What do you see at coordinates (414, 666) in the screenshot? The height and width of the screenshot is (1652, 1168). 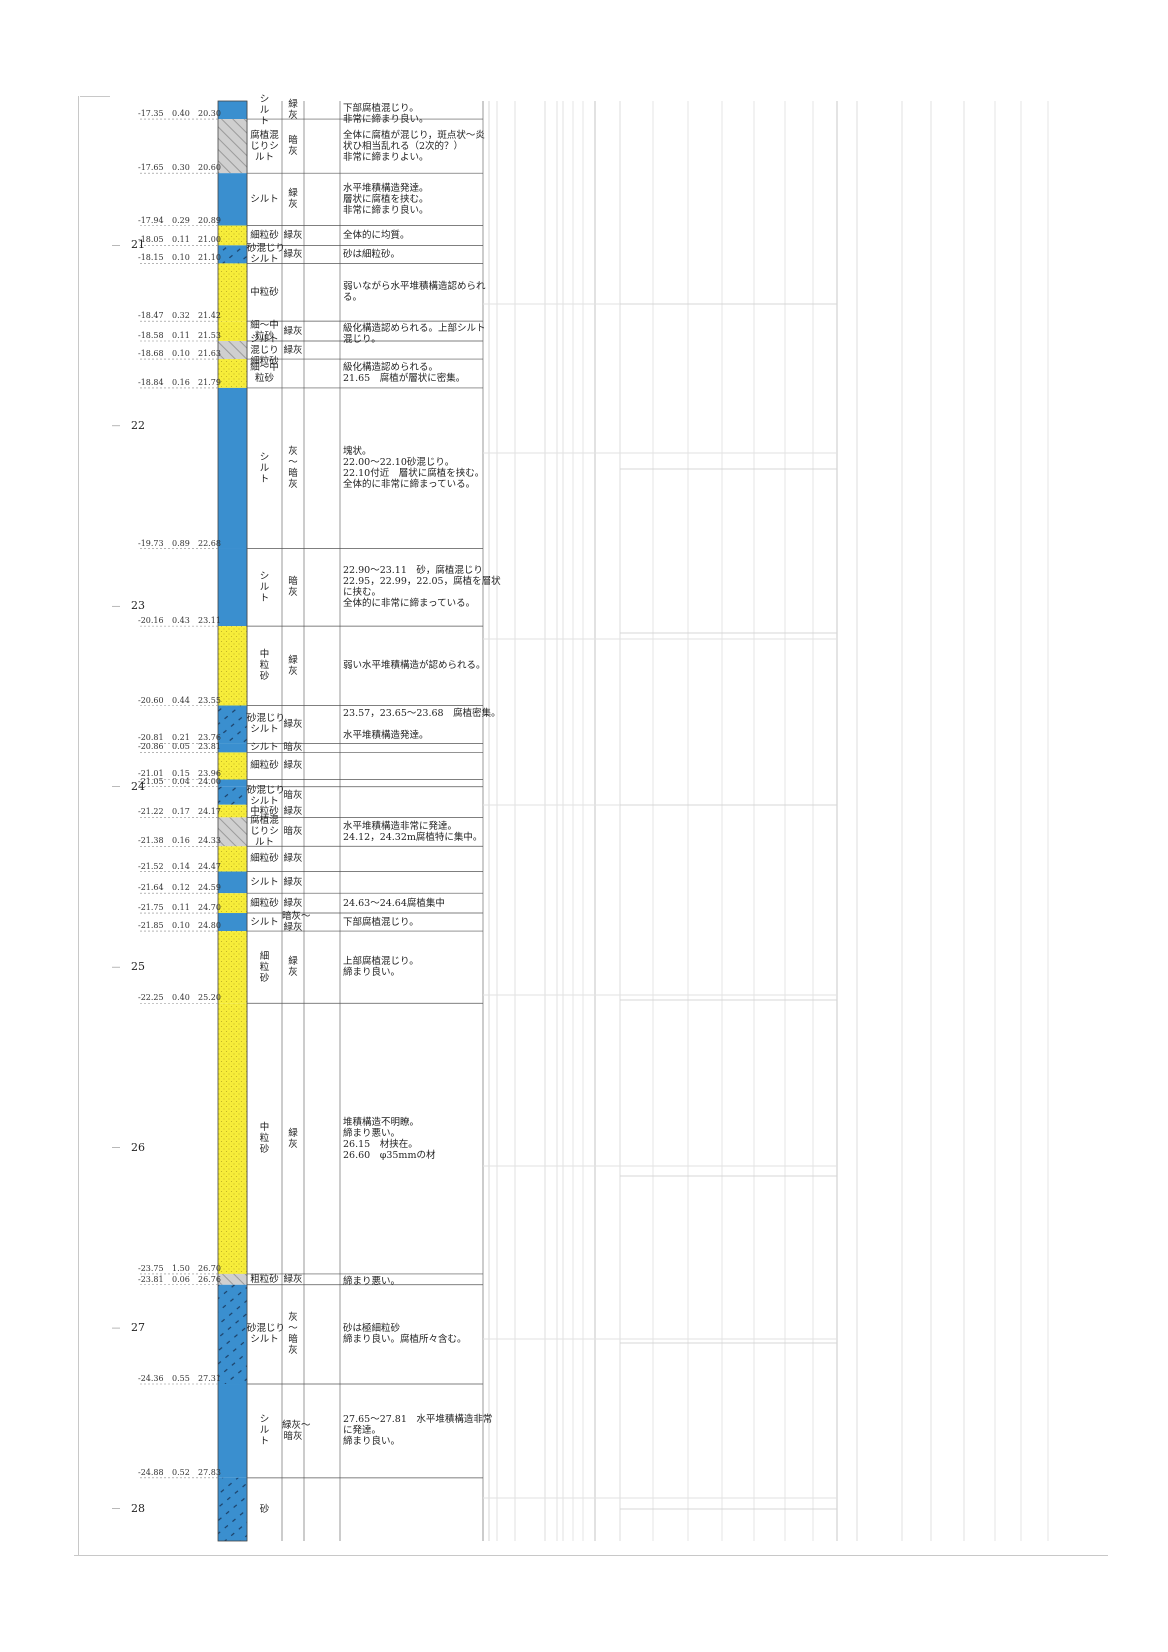 I see `layer-description: 弱い水平堆積構造が認められる。` at bounding box center [414, 666].